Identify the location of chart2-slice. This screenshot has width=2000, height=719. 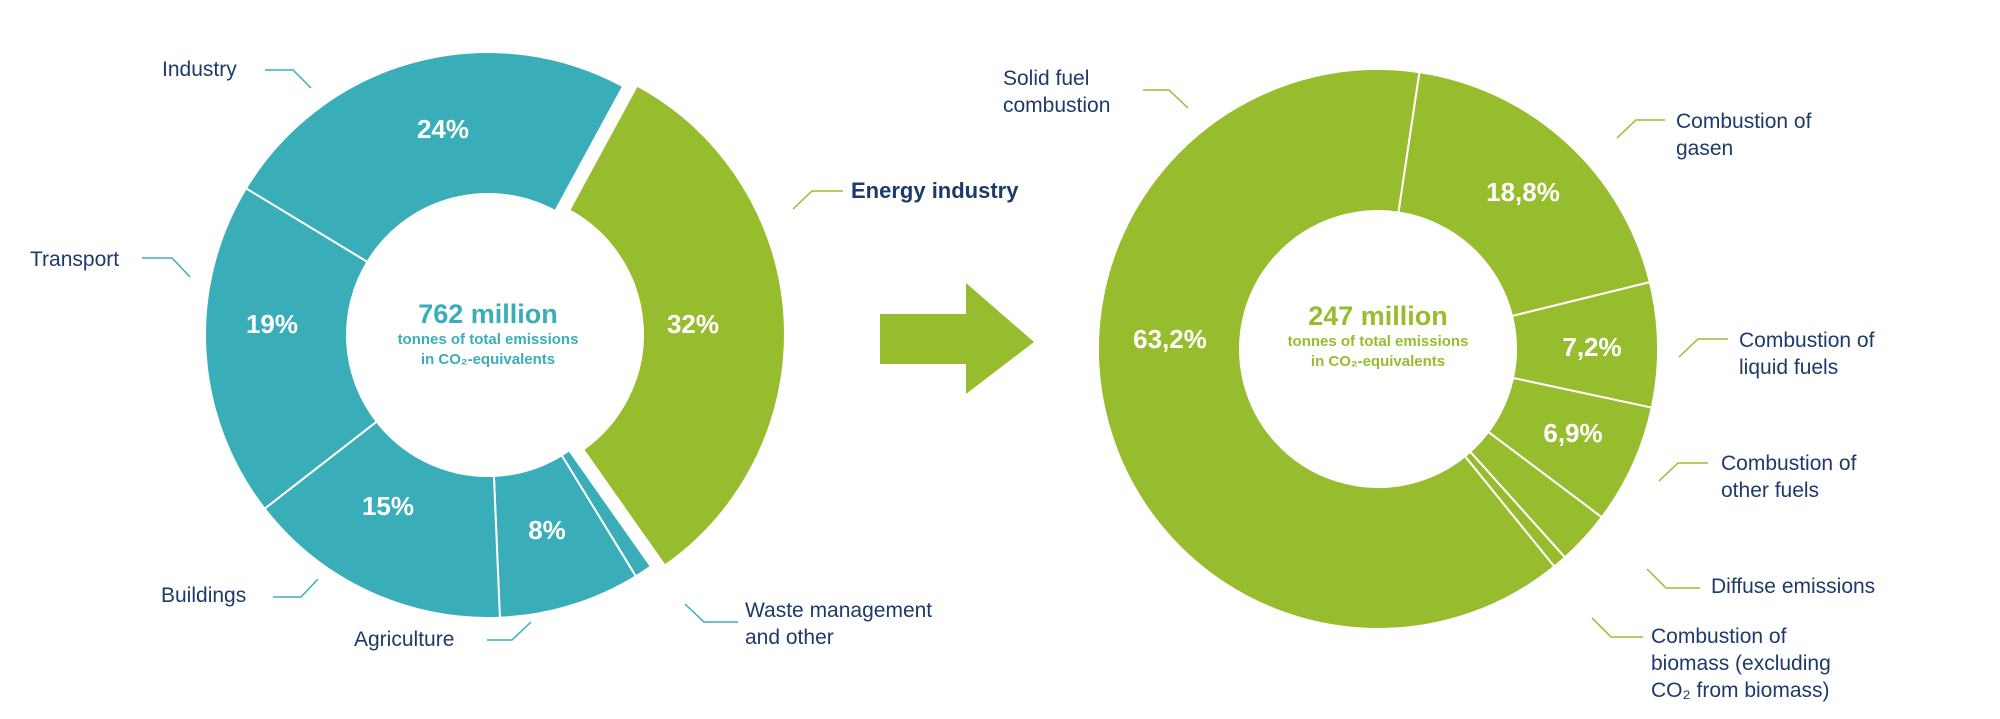
(1524, 194).